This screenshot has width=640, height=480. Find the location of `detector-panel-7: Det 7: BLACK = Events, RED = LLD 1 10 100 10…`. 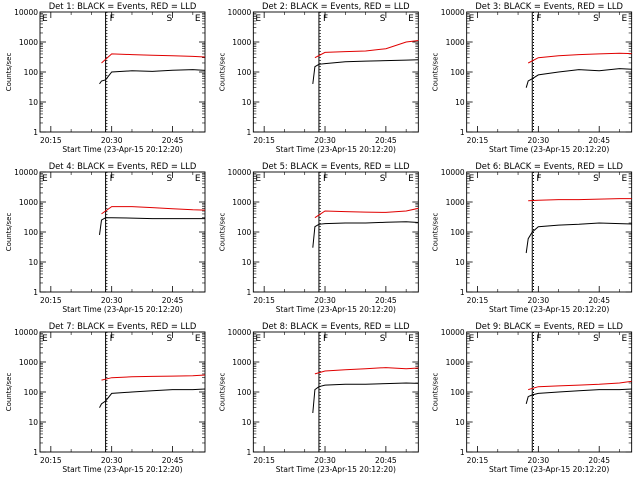

detector-panel-7: Det 7: BLACK = Events, RED = LLD 1 10 100 10… is located at coordinates (105, 397).